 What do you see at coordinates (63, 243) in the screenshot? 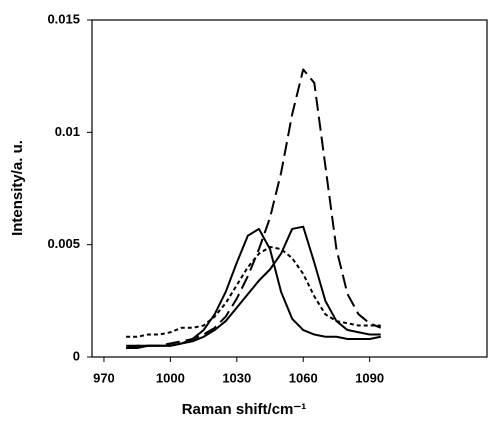
I see `y-tick-label: 0.005` at bounding box center [63, 243].